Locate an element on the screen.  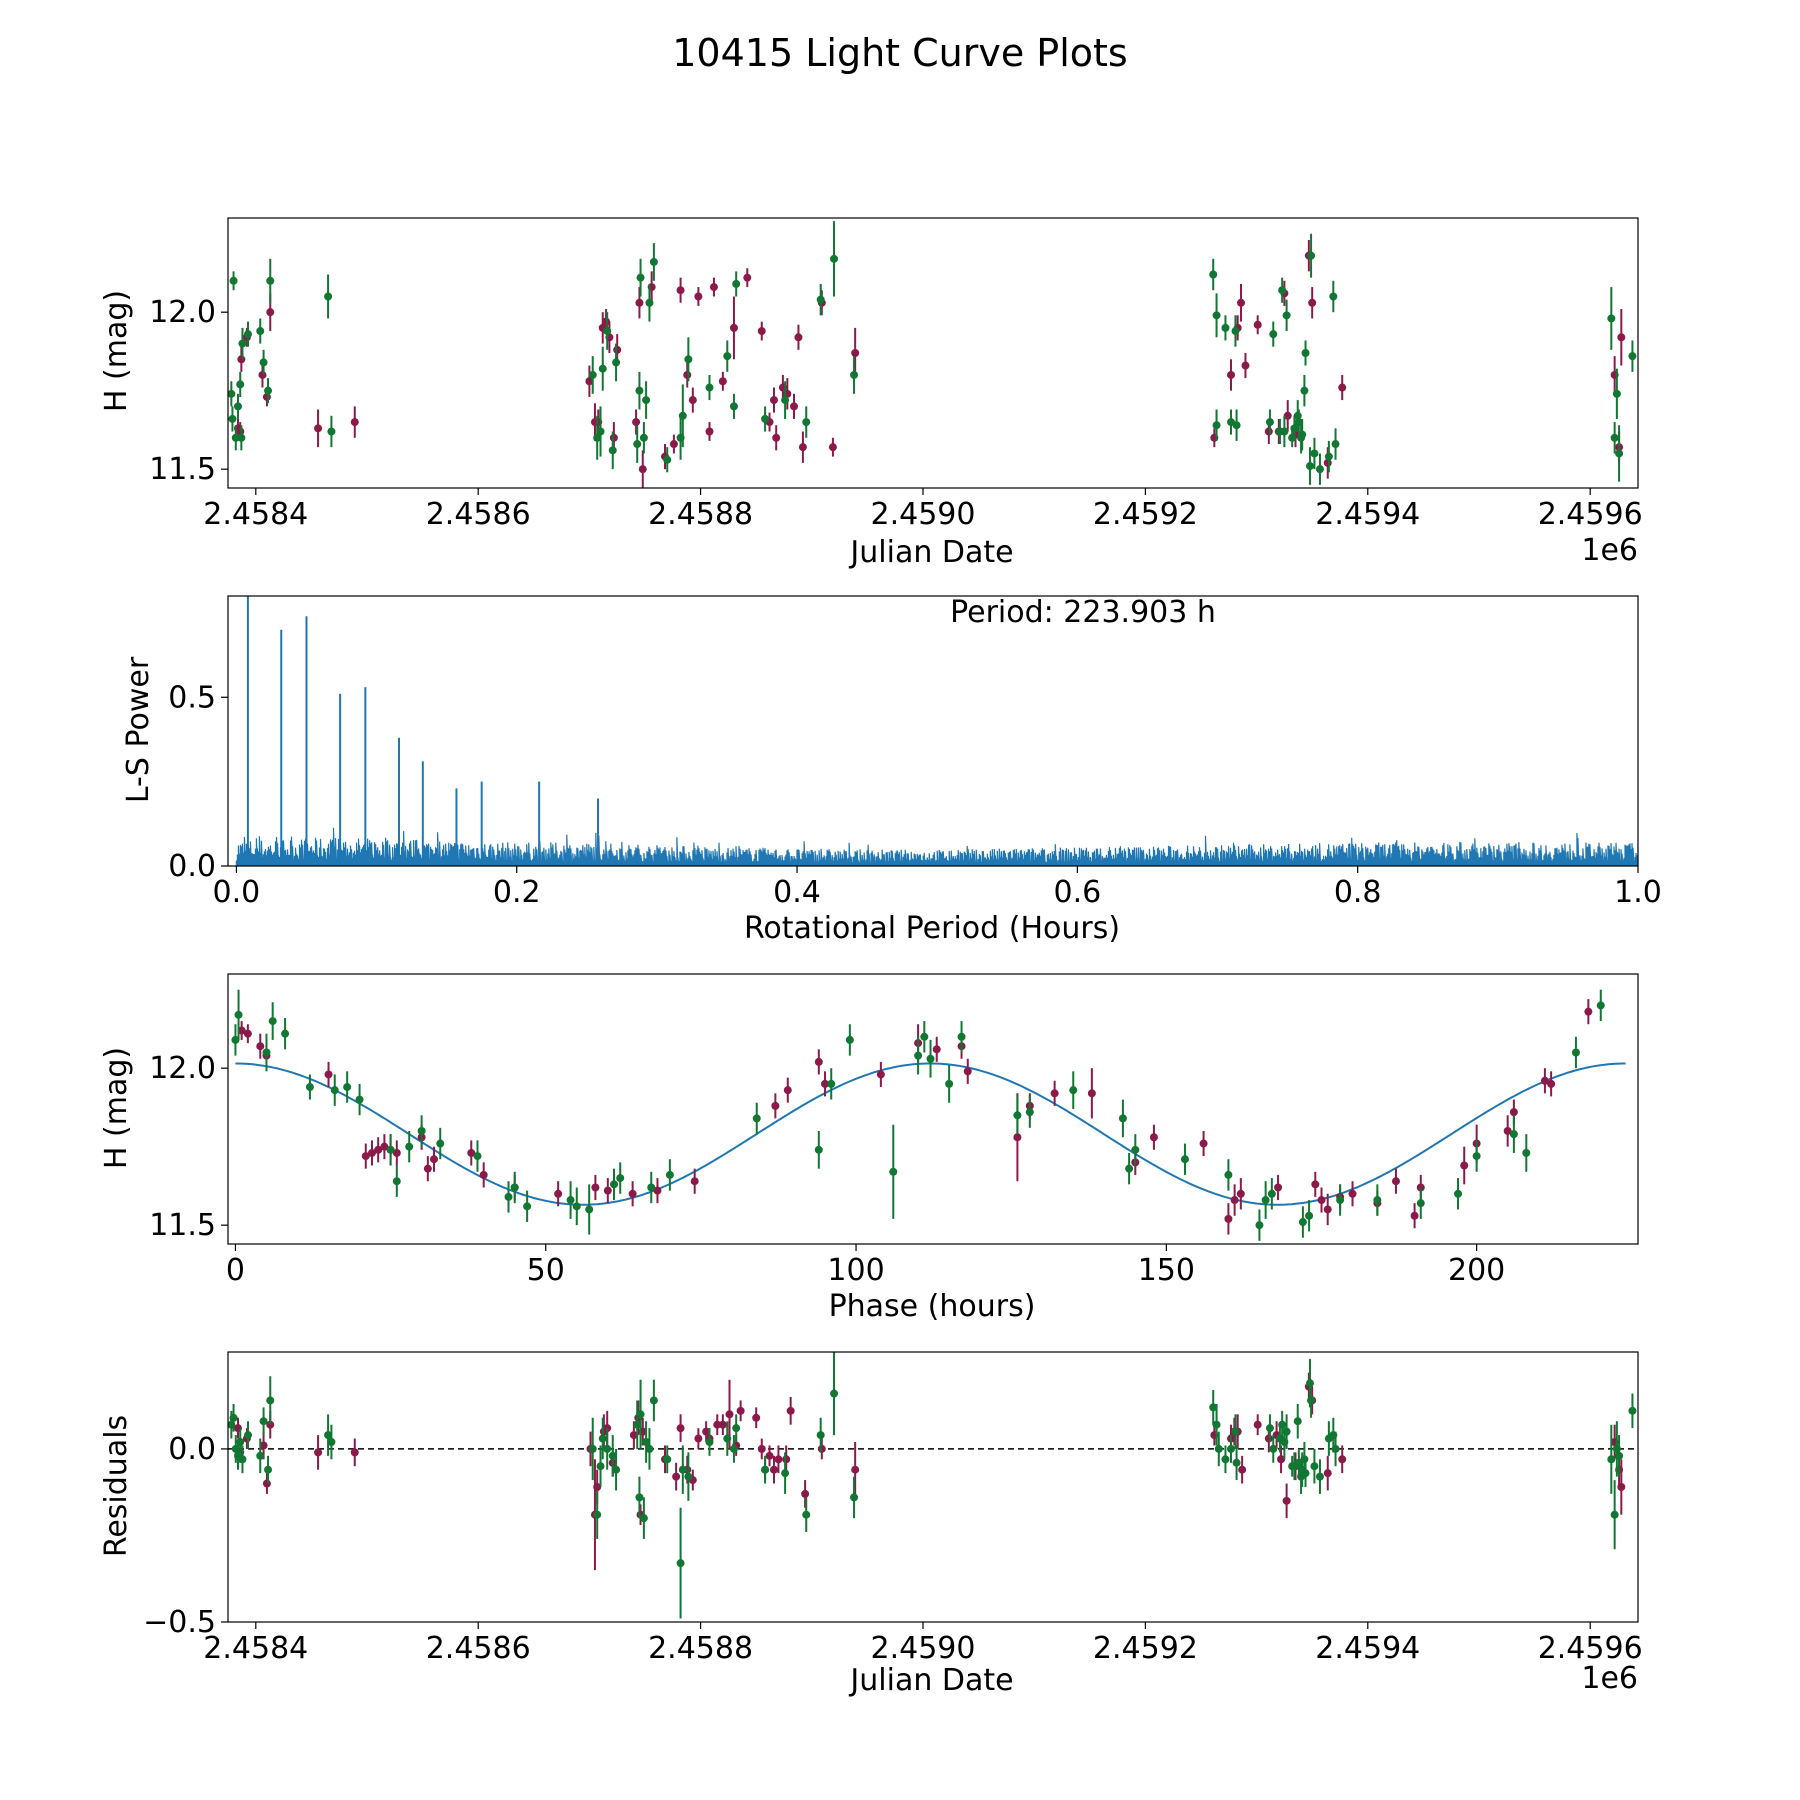
residuals-xtick-label: 2.4596 is located at coordinates (1590, 1648).